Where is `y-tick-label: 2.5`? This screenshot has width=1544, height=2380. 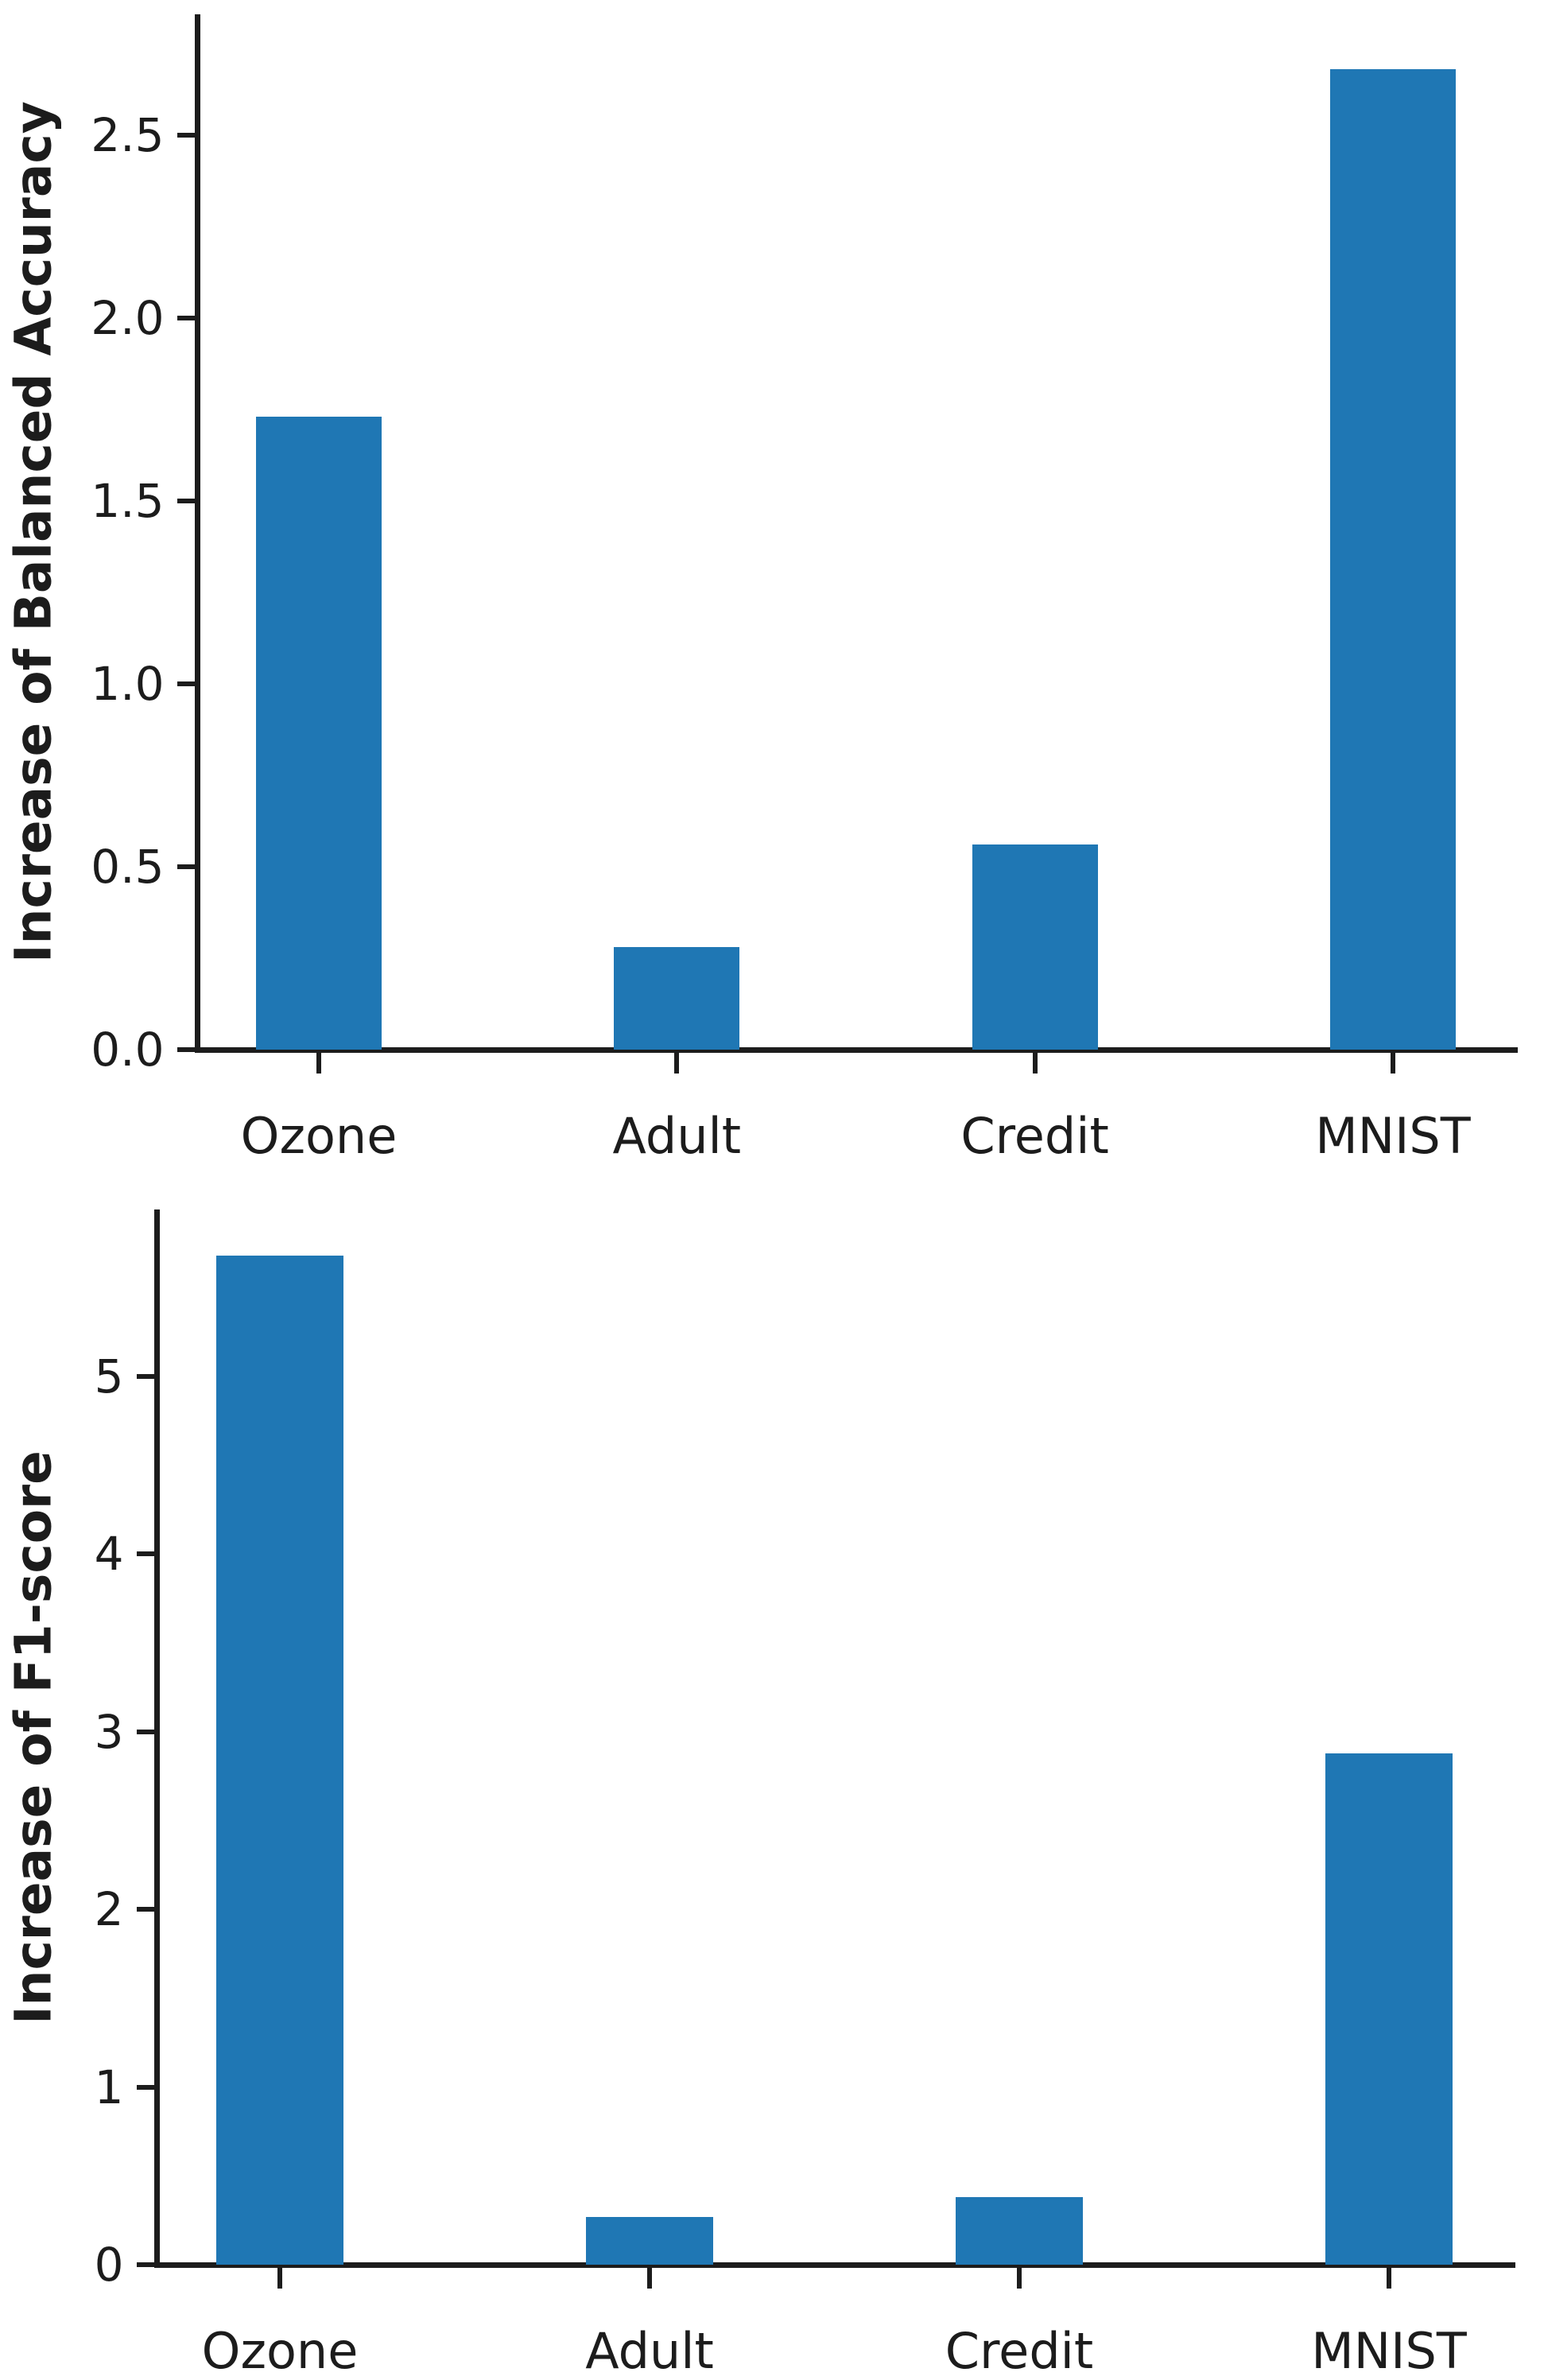
y-tick-label: 2.5 is located at coordinates (128, 134).